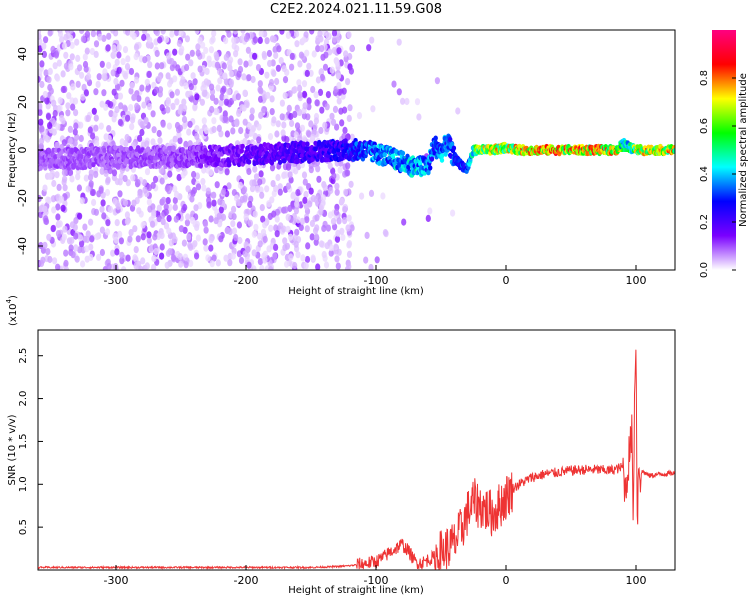 This screenshot has height=600, width=750. Describe the element at coordinates (22, 246) in the screenshot. I see `top-ytick-label: -40` at that location.